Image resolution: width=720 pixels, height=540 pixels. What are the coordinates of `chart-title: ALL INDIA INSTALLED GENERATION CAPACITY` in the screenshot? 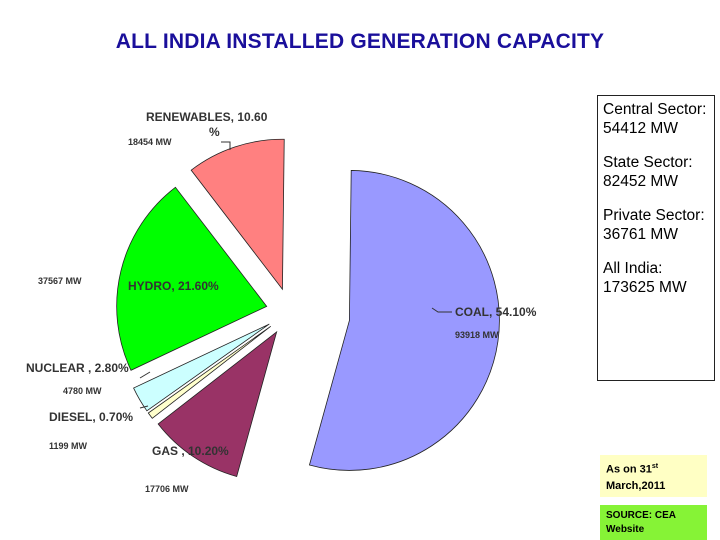 It's located at (360, 41).